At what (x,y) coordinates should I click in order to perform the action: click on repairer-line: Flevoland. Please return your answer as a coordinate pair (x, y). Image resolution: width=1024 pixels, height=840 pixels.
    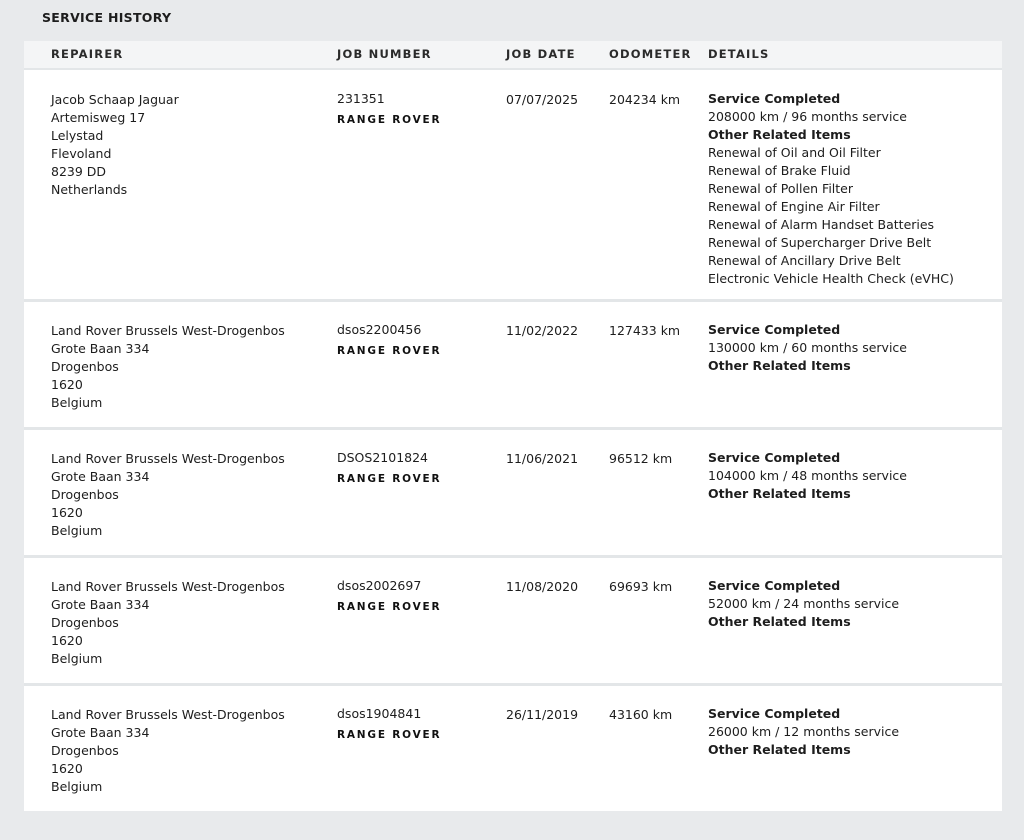
    Looking at the image, I should click on (81, 153).